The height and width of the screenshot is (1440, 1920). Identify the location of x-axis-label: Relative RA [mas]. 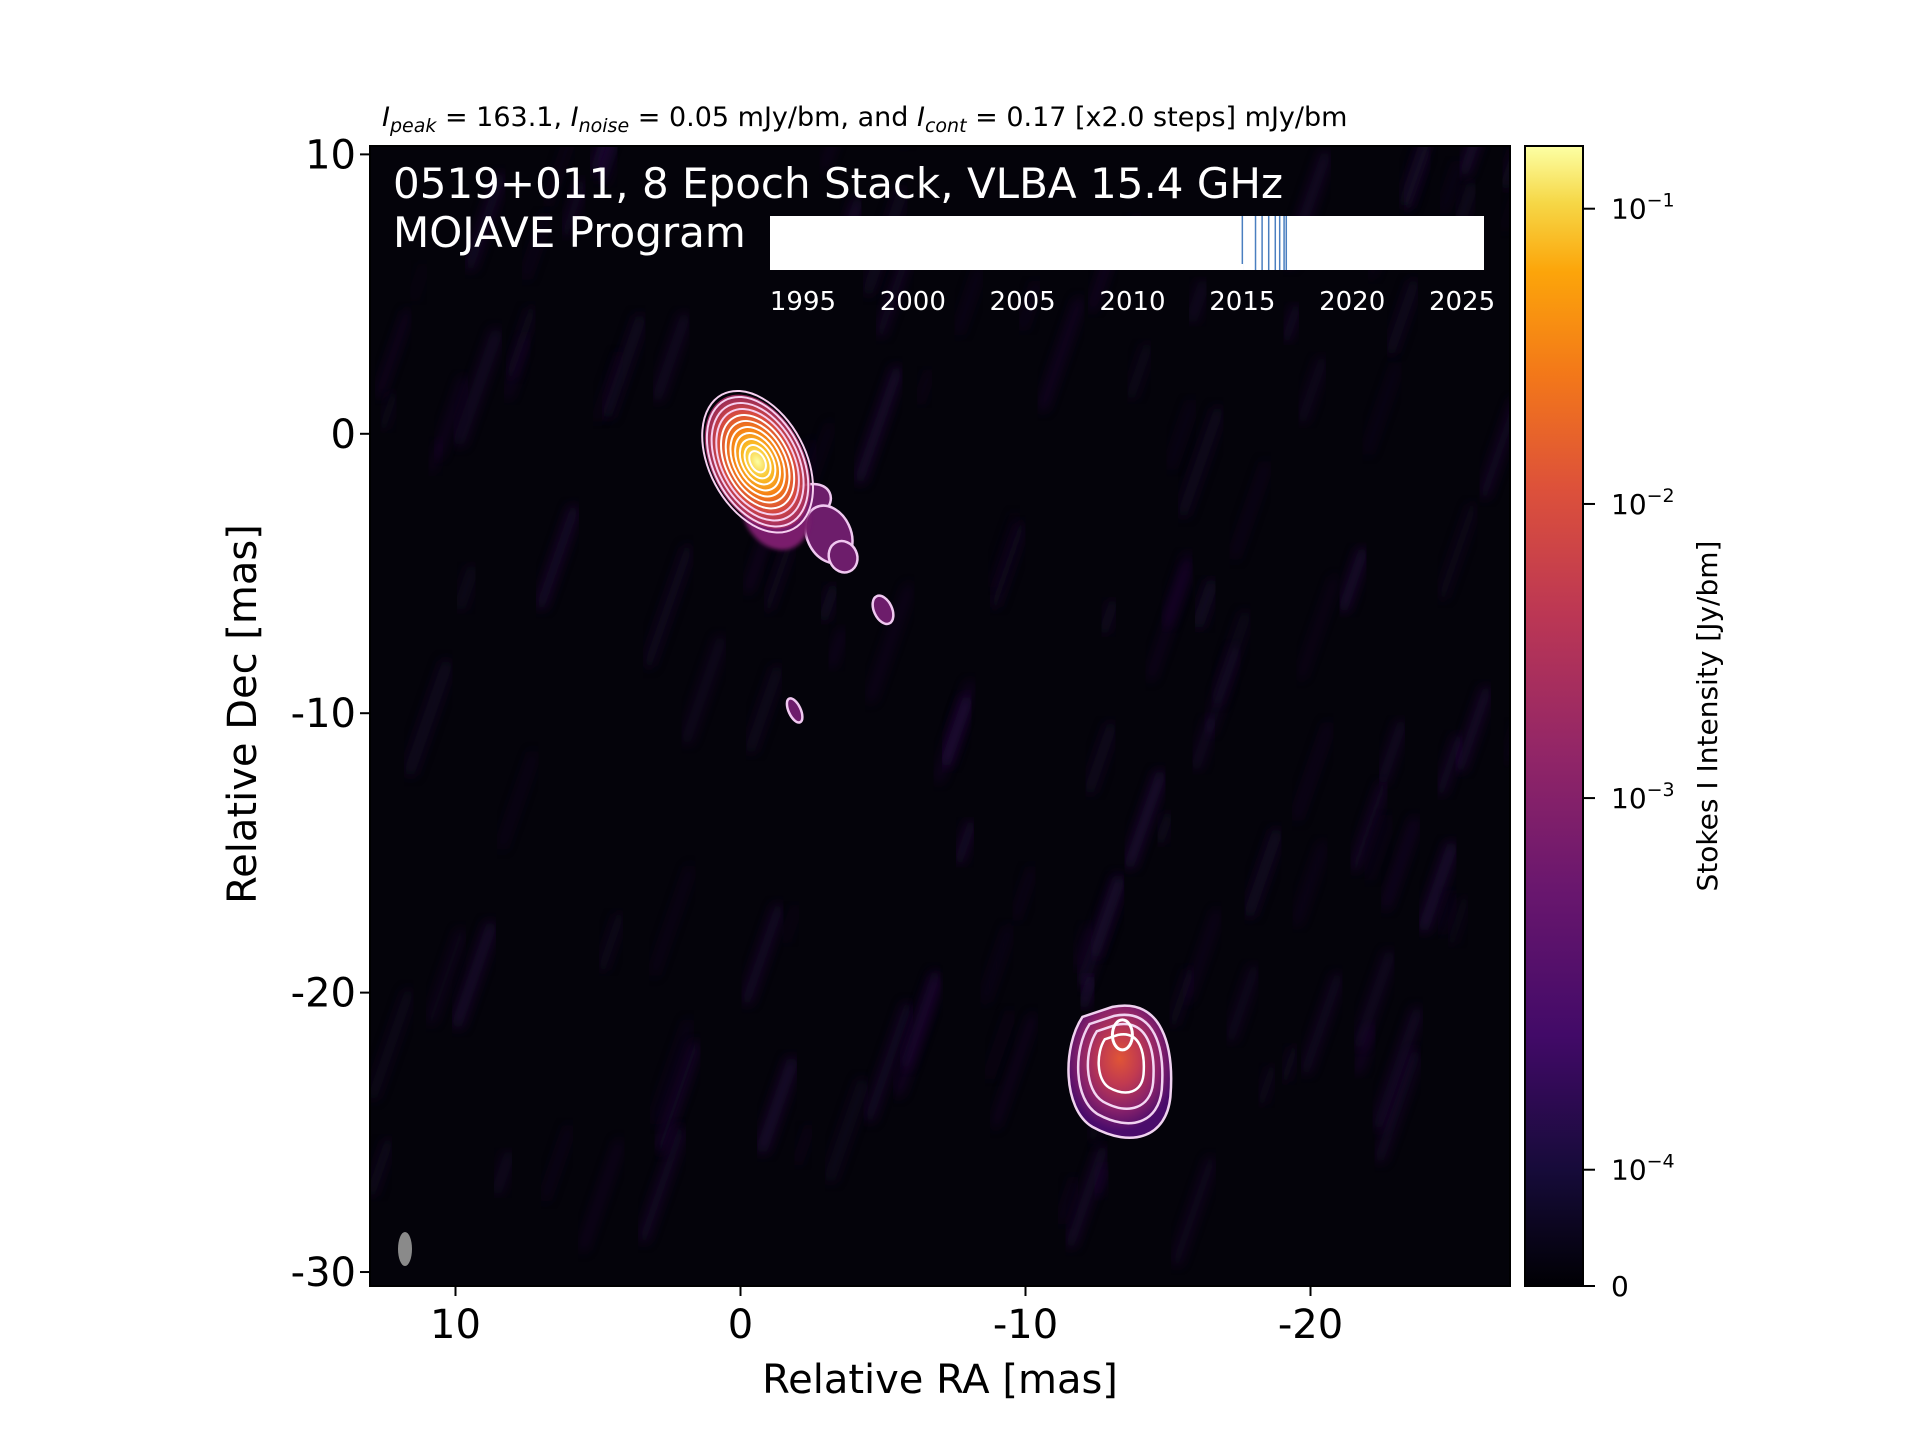
(940, 1380).